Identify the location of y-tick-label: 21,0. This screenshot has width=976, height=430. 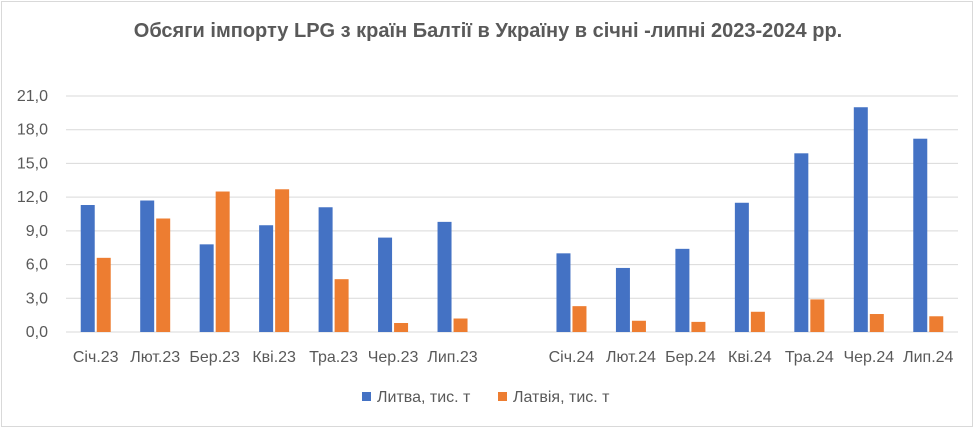
(32, 96).